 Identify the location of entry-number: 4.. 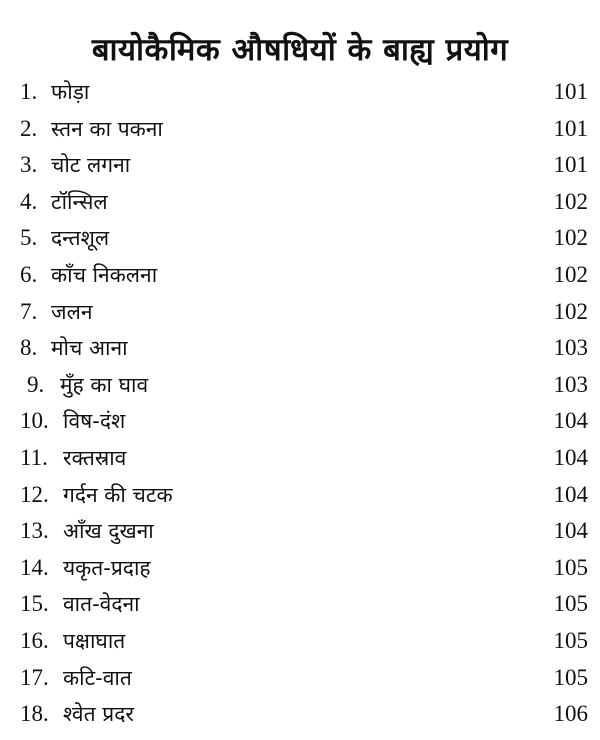
(29, 201).